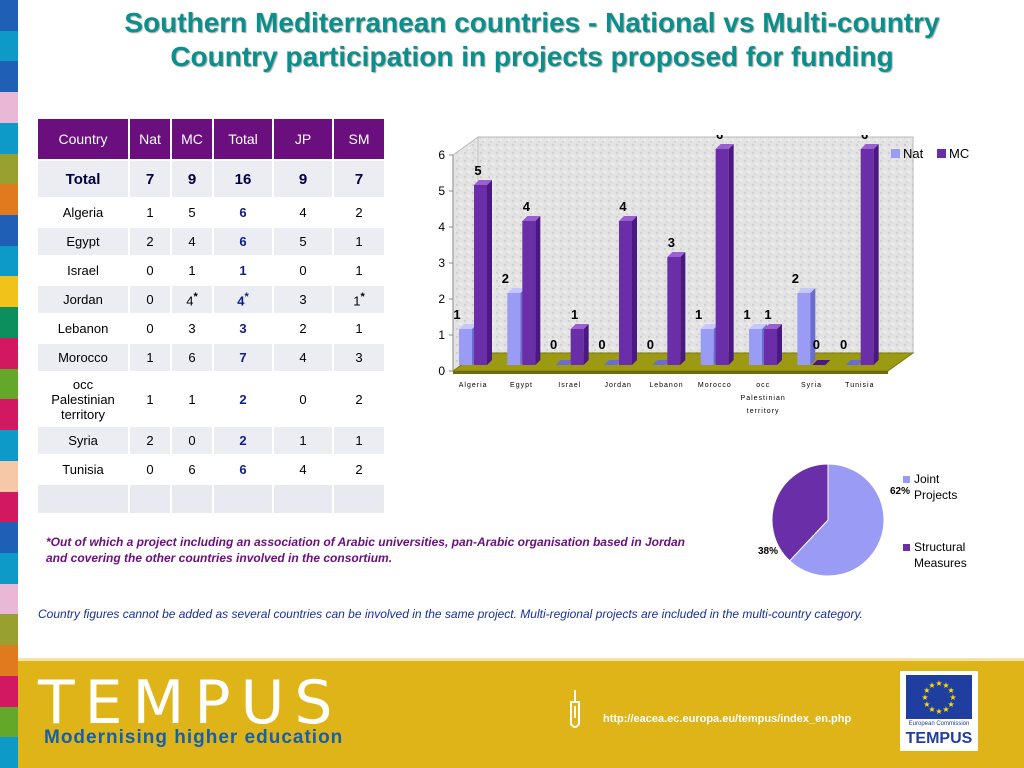  What do you see at coordinates (441, 155) in the screenshot?
I see `y-tick-label: 6` at bounding box center [441, 155].